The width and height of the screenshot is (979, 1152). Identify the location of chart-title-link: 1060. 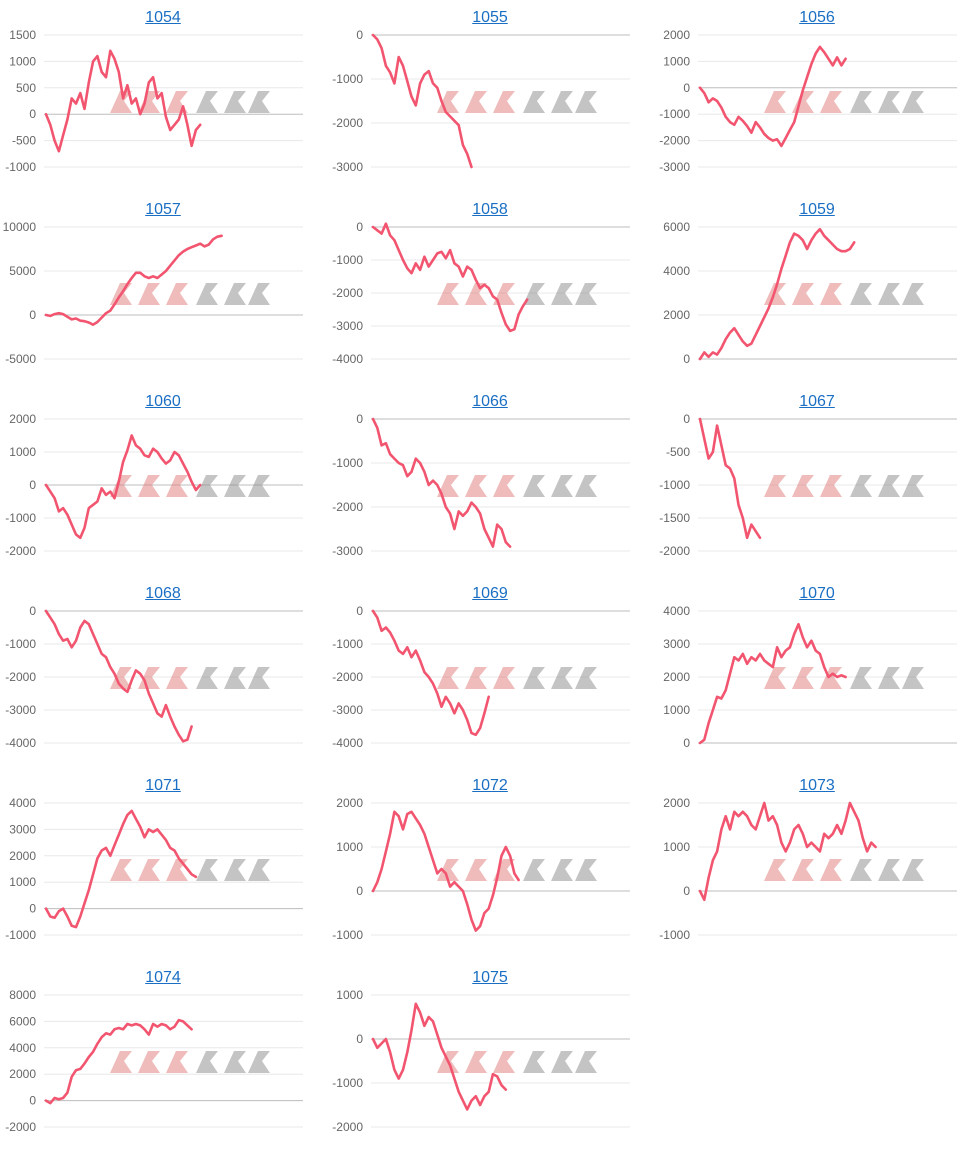
(163, 401).